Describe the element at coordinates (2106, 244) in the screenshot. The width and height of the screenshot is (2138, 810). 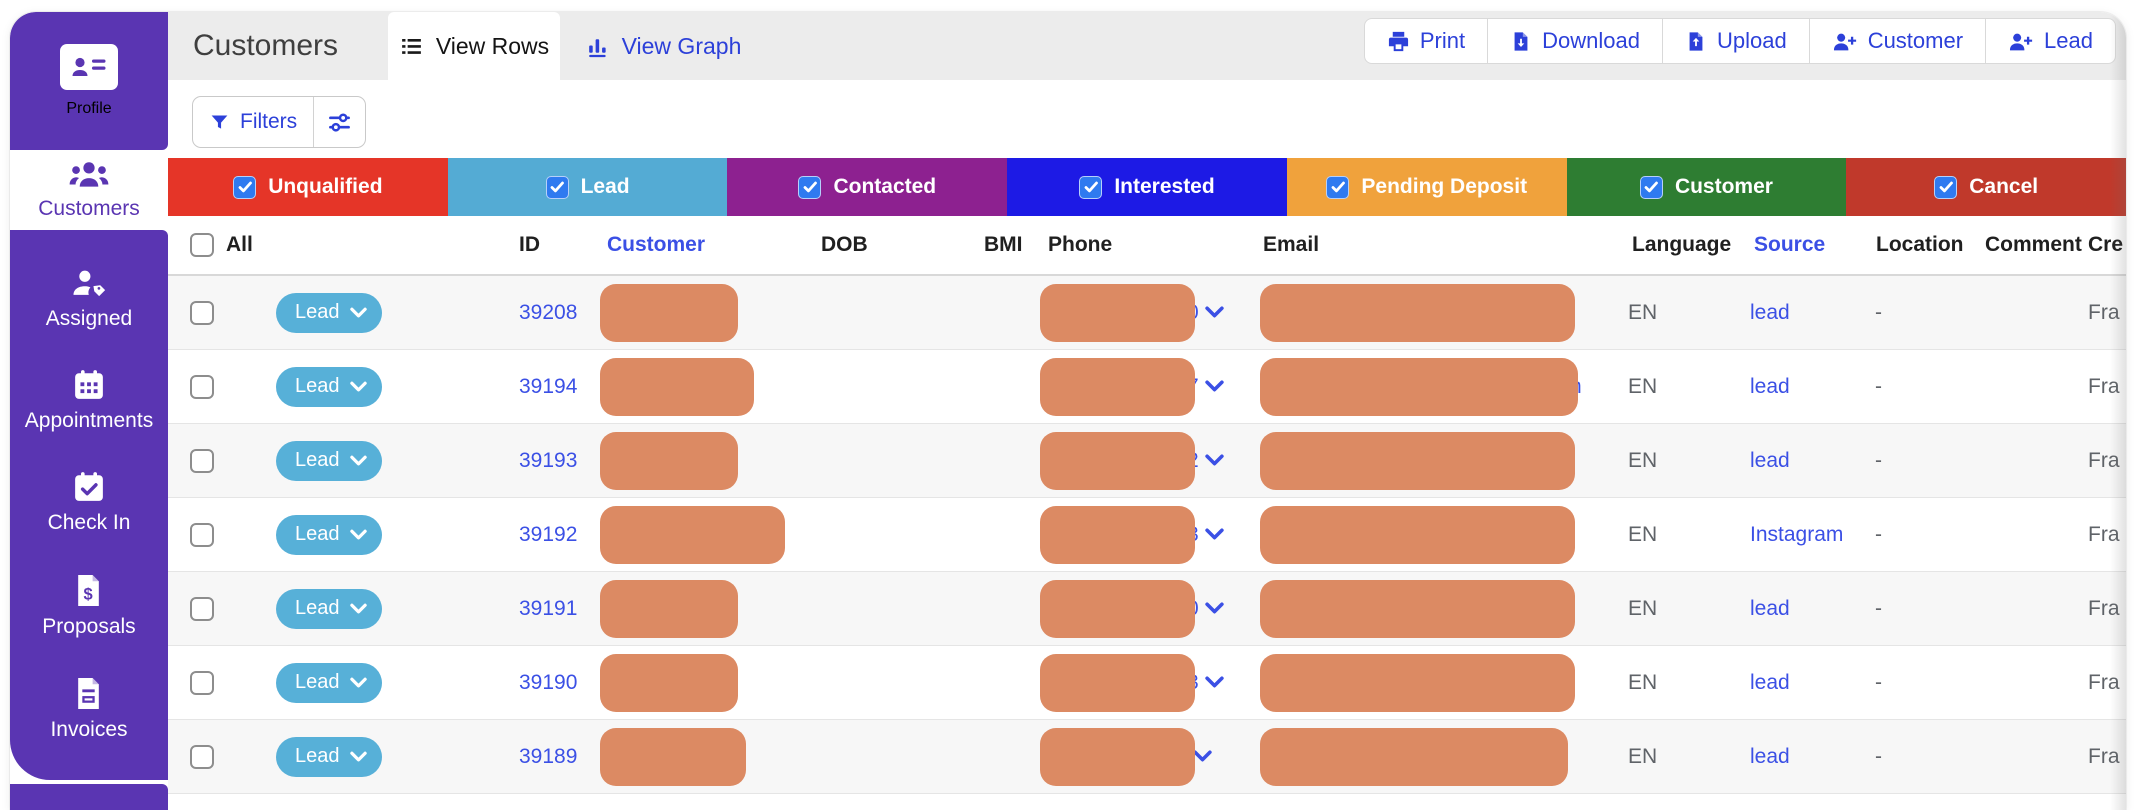
I see `column-created: Cre` at that location.